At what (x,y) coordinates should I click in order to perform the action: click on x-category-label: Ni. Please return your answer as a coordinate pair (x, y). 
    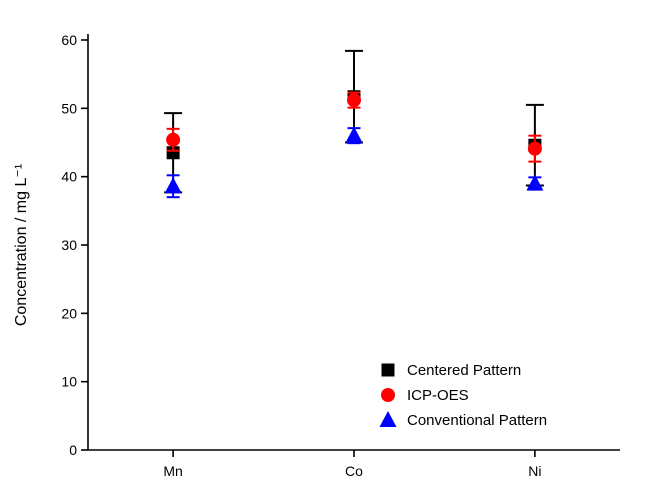
    Looking at the image, I should click on (534, 471).